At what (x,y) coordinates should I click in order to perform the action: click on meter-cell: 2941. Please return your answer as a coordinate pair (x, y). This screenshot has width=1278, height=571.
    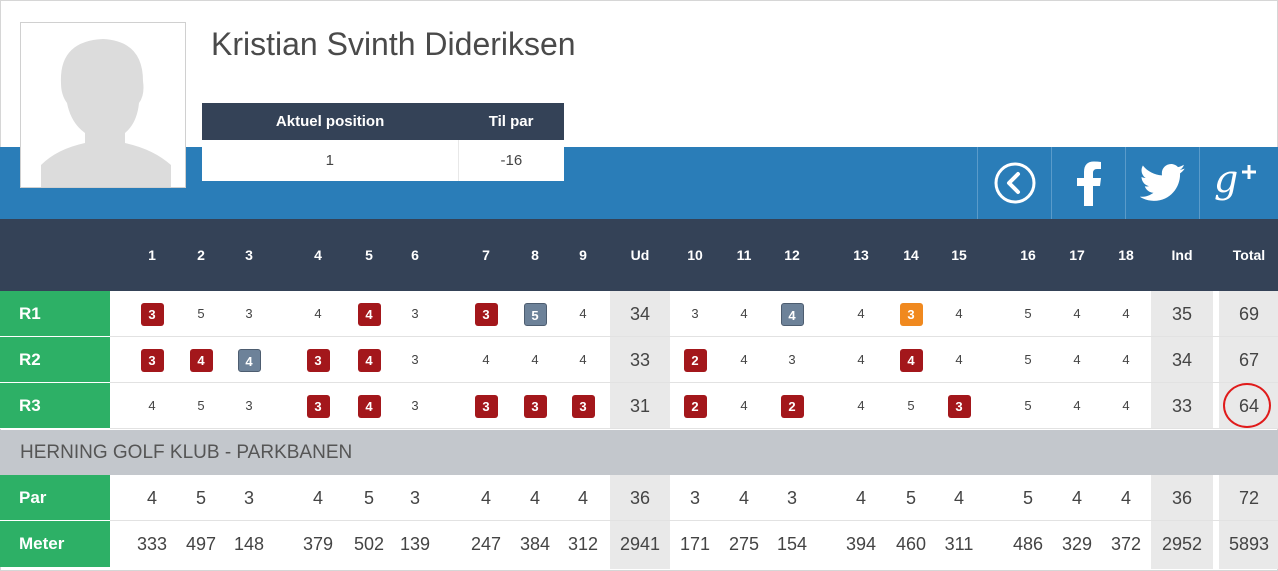
    Looking at the image, I should click on (640, 544).